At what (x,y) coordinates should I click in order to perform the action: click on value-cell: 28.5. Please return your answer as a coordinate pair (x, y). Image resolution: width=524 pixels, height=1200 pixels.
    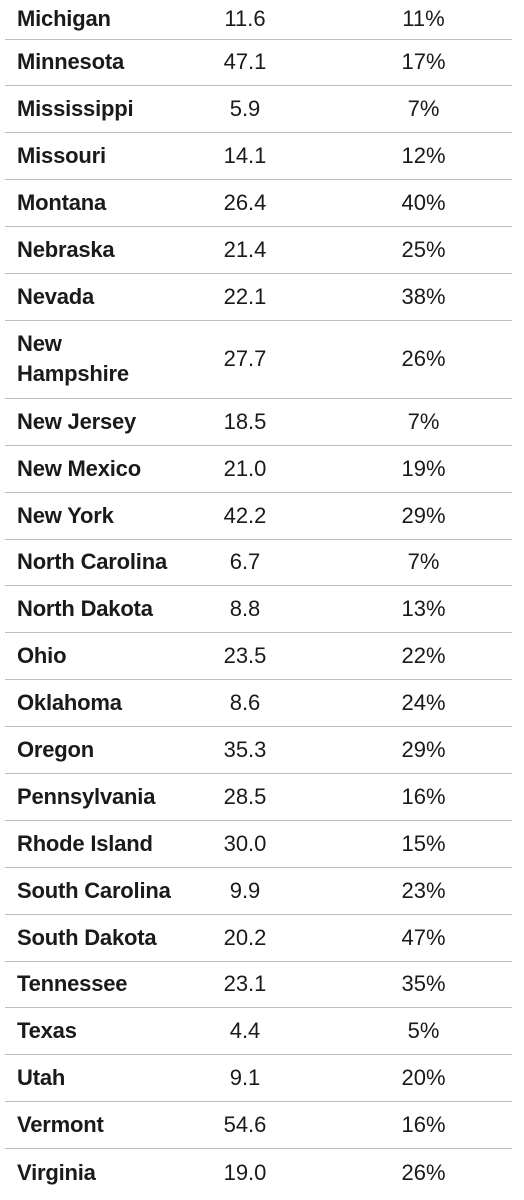
    Looking at the image, I should click on (245, 796).